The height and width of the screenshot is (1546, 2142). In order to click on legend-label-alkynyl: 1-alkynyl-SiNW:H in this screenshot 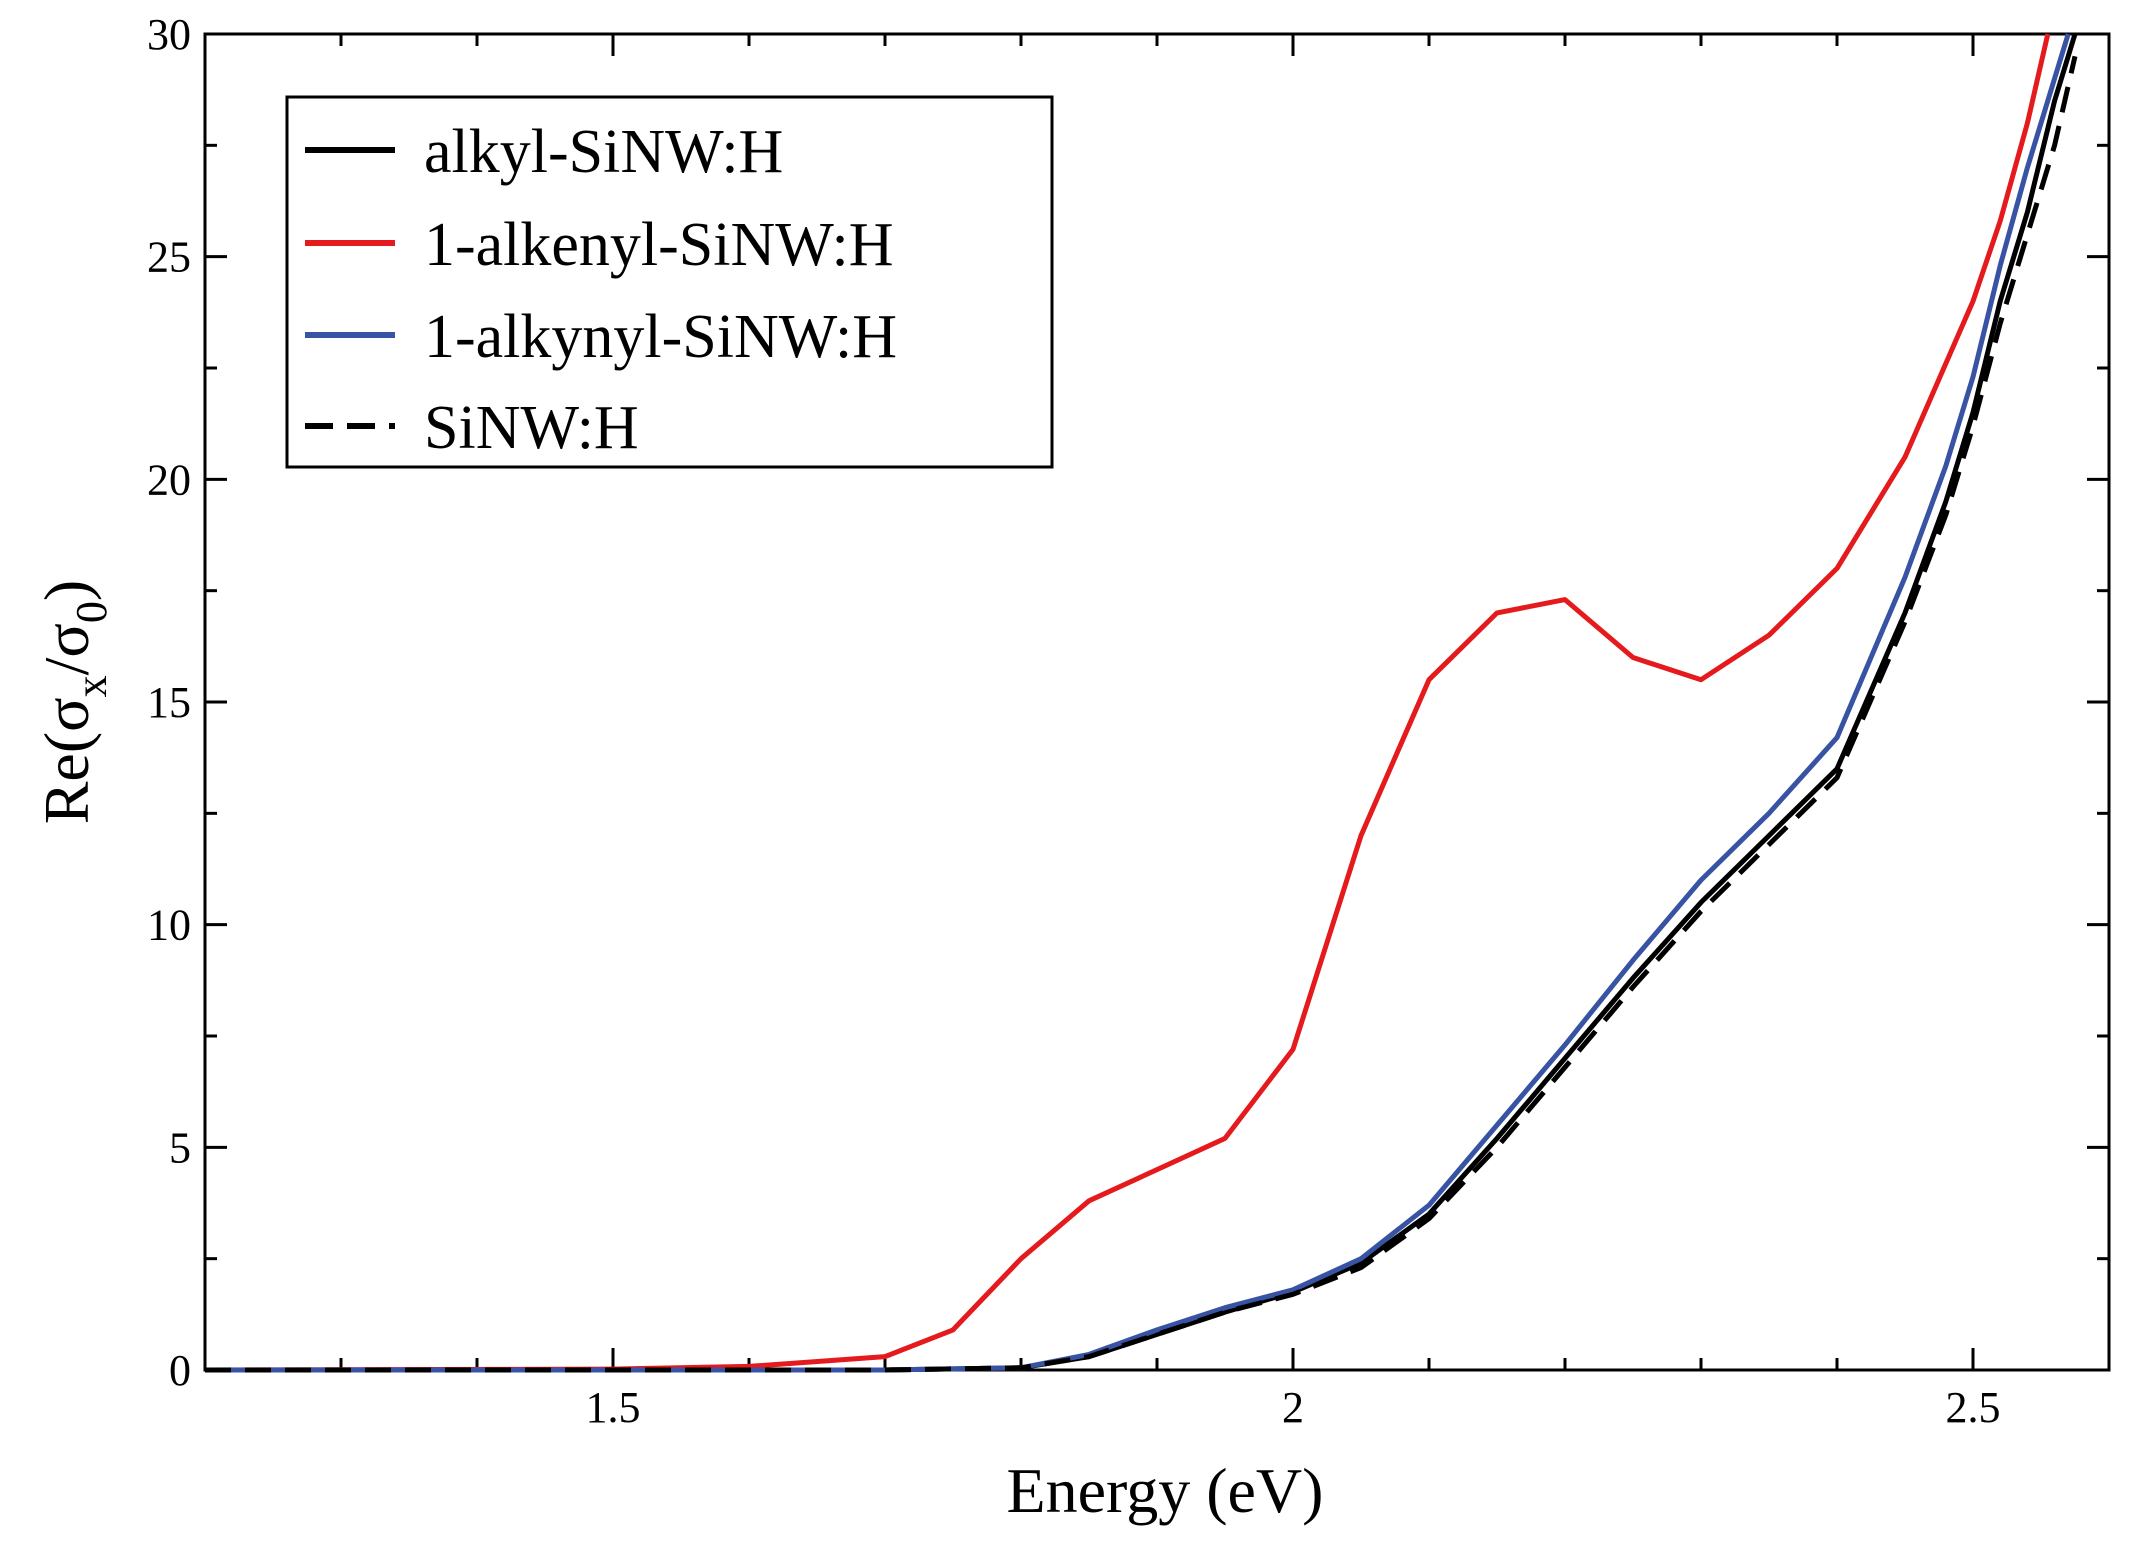, I will do `click(660, 337)`.